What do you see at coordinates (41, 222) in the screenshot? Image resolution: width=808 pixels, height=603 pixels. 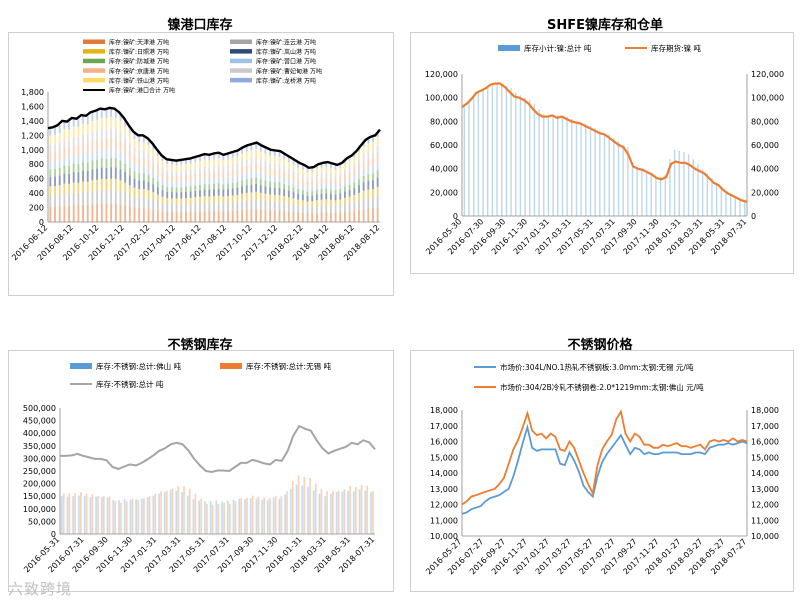 I see `y-axis-tick: 0` at bounding box center [41, 222].